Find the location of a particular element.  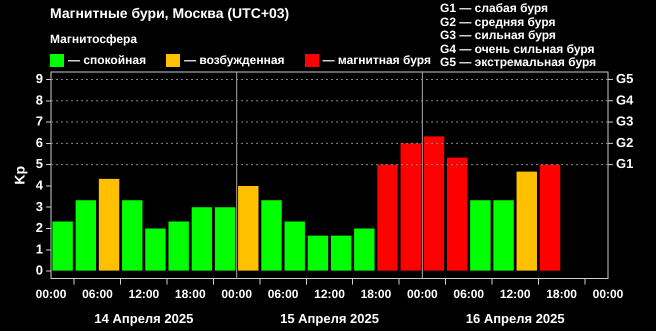

ref-line-label: G3 is located at coordinates (625, 121).